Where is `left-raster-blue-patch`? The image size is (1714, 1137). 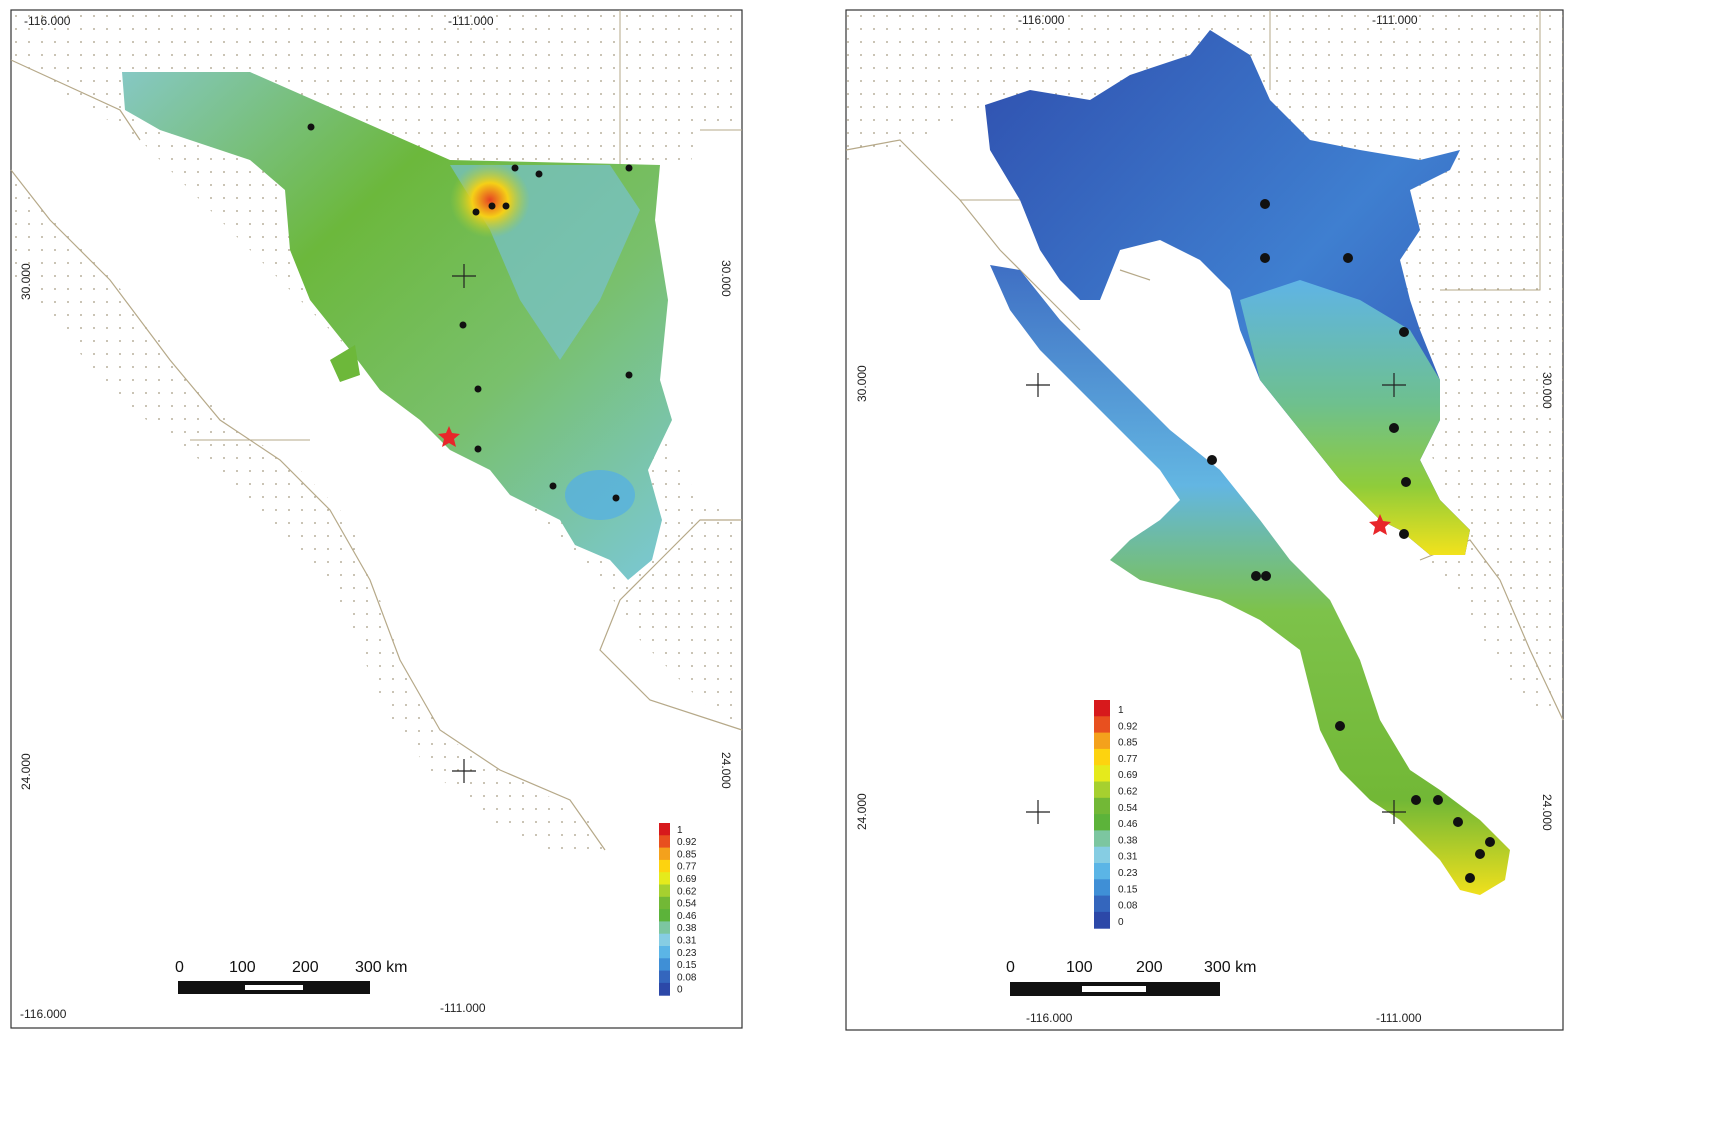
left-raster-blue-patch is located at coordinates (600, 495).